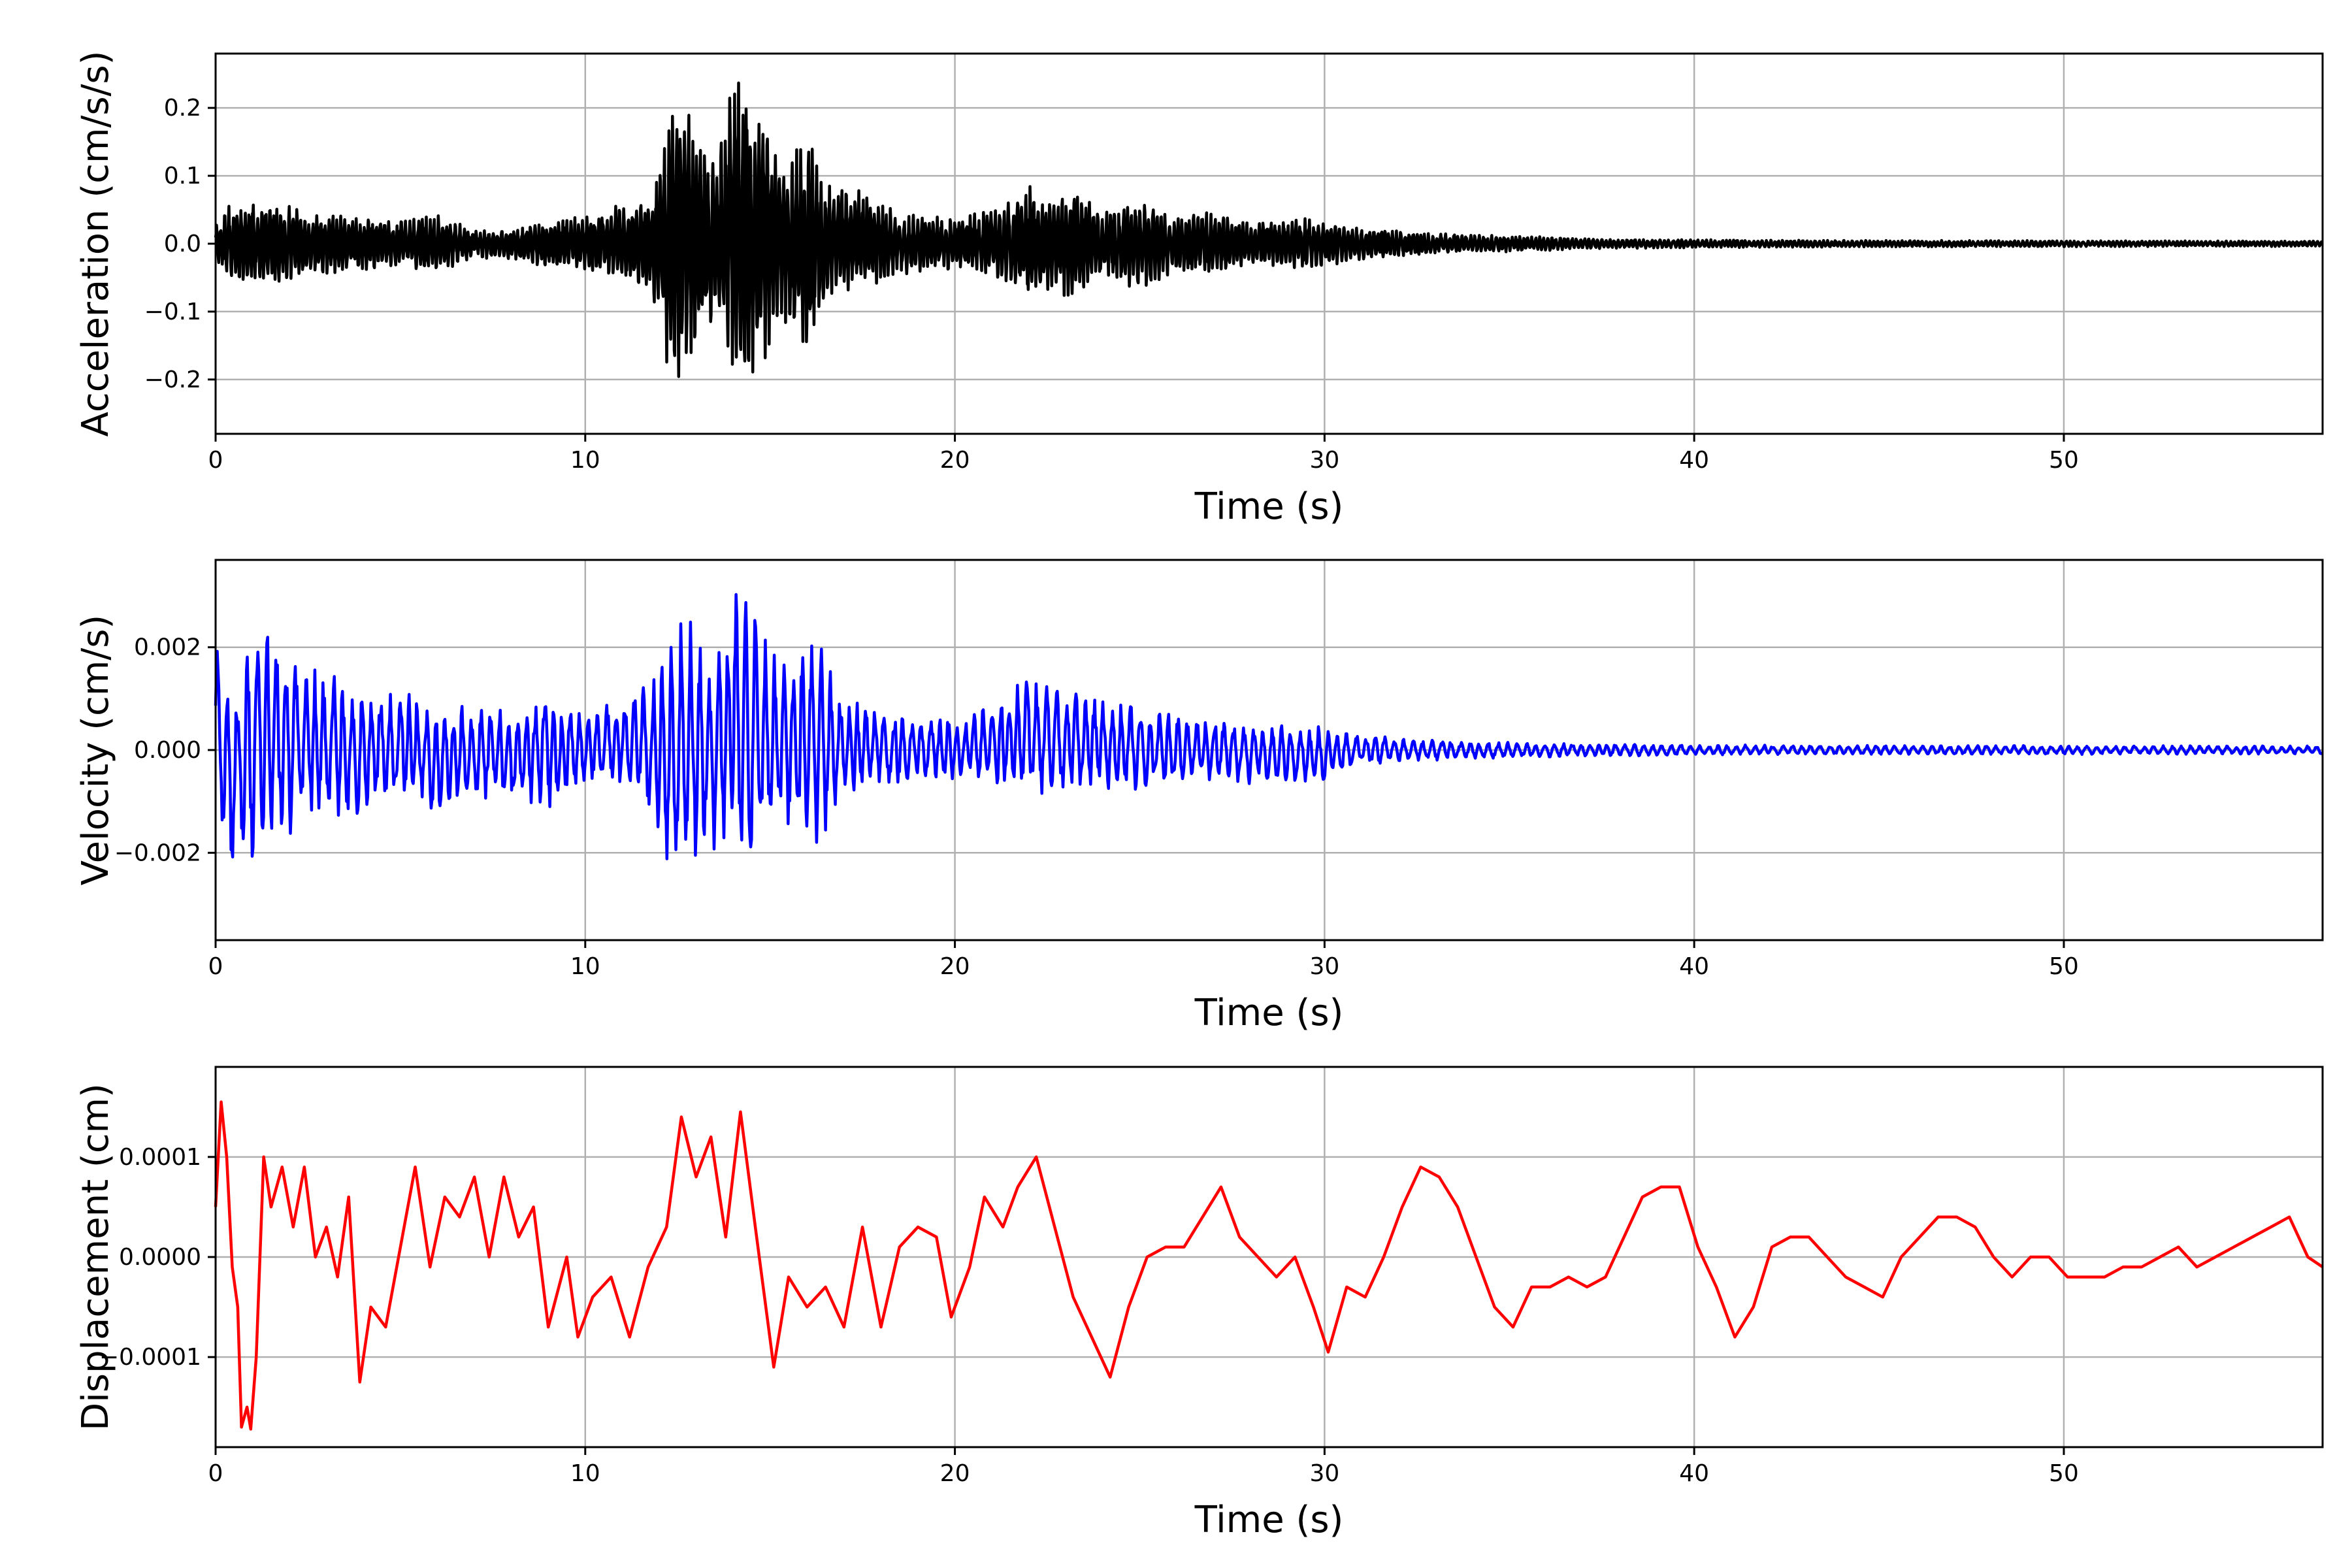 This screenshot has width=2352, height=1568. I want to click on y-tick-label: 0.1, so click(182, 176).